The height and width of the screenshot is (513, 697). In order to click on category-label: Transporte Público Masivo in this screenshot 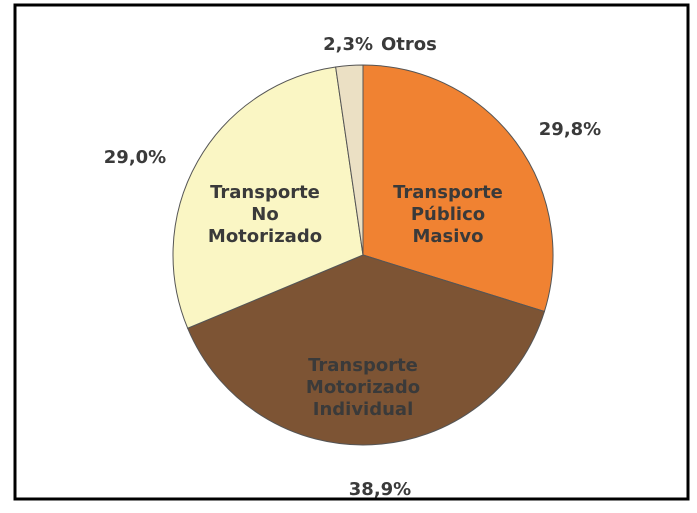, I will do `click(448, 214)`.